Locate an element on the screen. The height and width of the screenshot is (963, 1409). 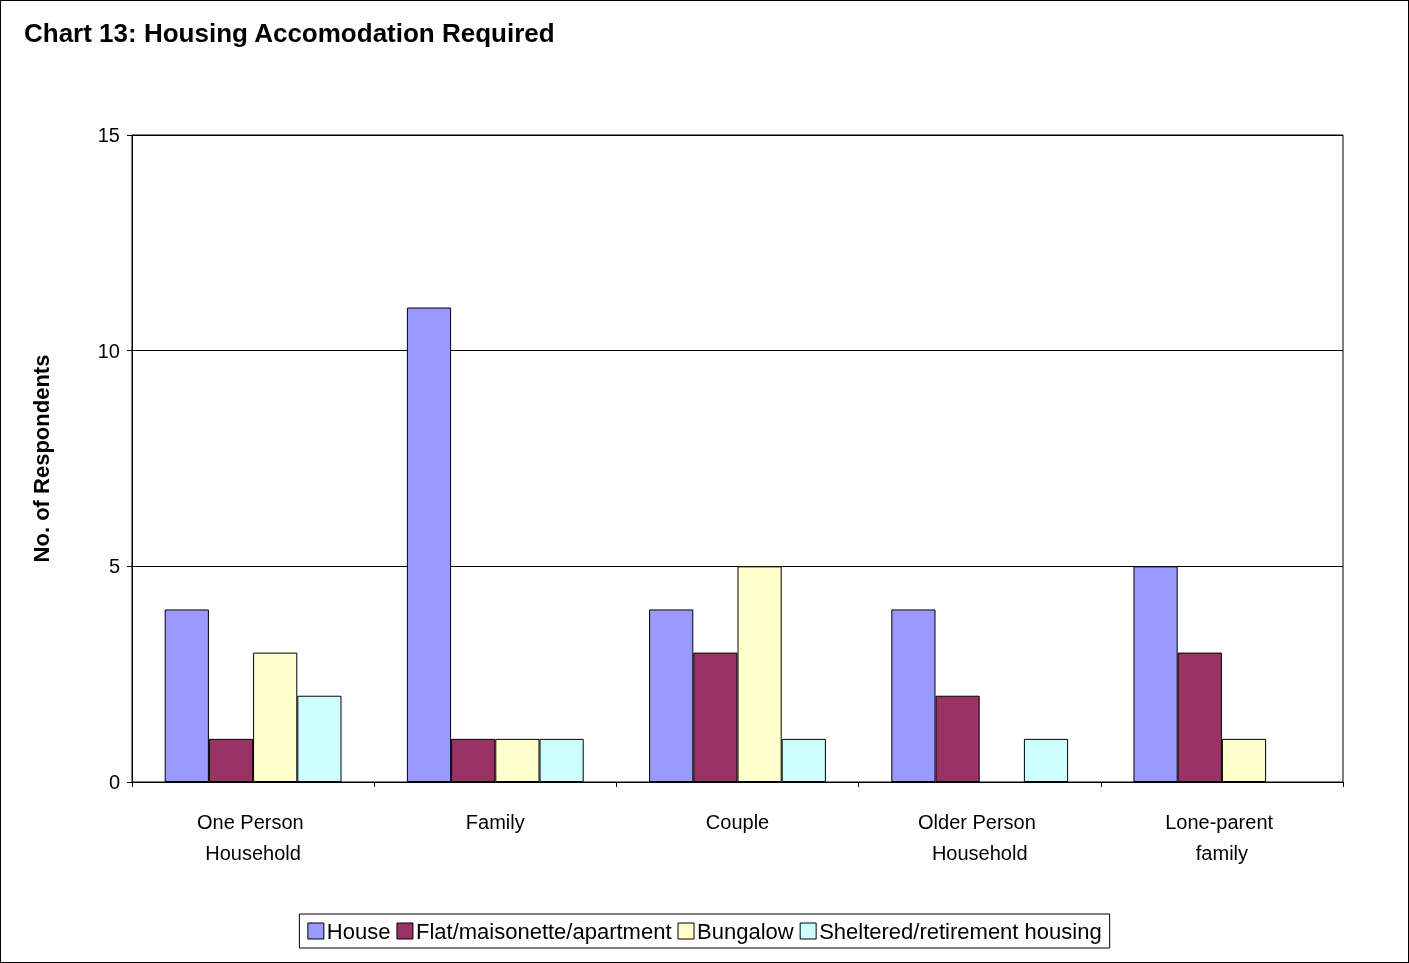
y-tick-label: 15 is located at coordinates (108, 135).